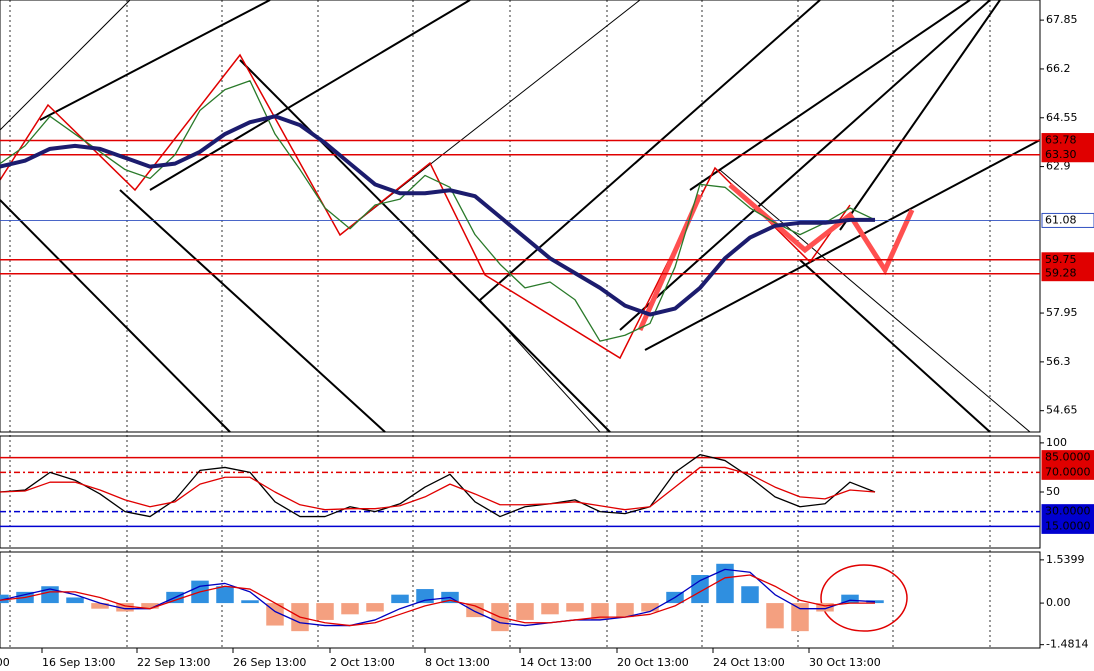 The width and height of the screenshot is (1094, 671). What do you see at coordinates (1058, 68) in the screenshot?
I see `y-tick-label: 66.2` at bounding box center [1058, 68].